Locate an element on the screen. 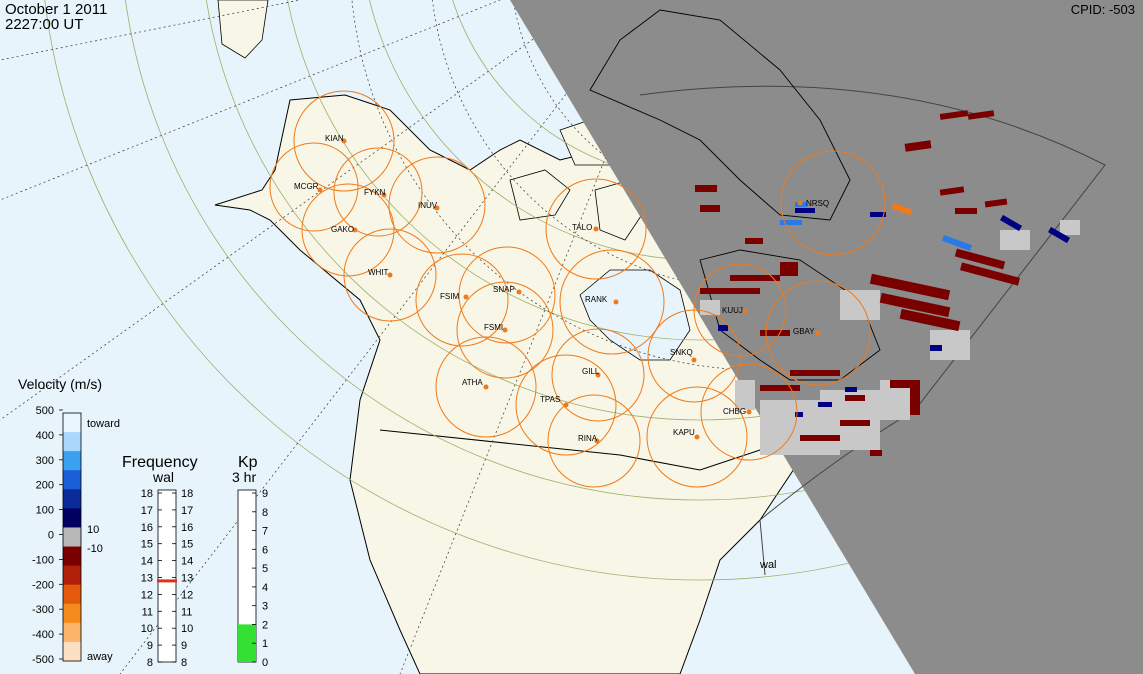 The image size is (1143, 674). station-label: SNKQ is located at coordinates (681, 352).